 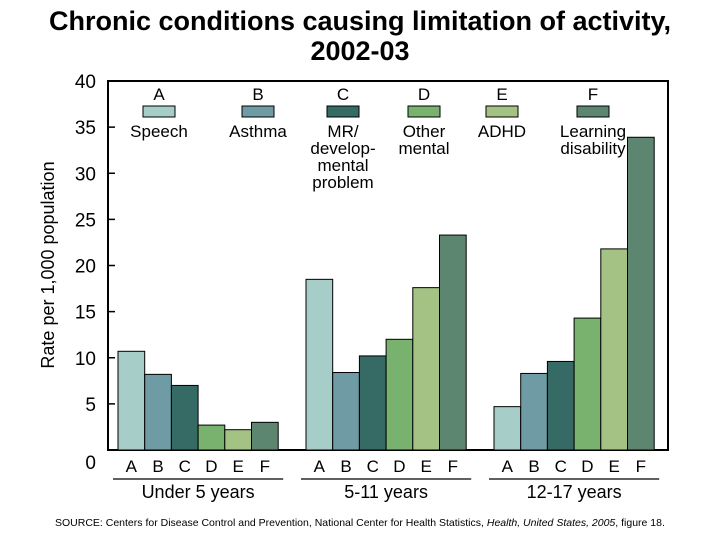 What do you see at coordinates (85, 128) in the screenshot?
I see `y-tick-label: 35` at bounding box center [85, 128].